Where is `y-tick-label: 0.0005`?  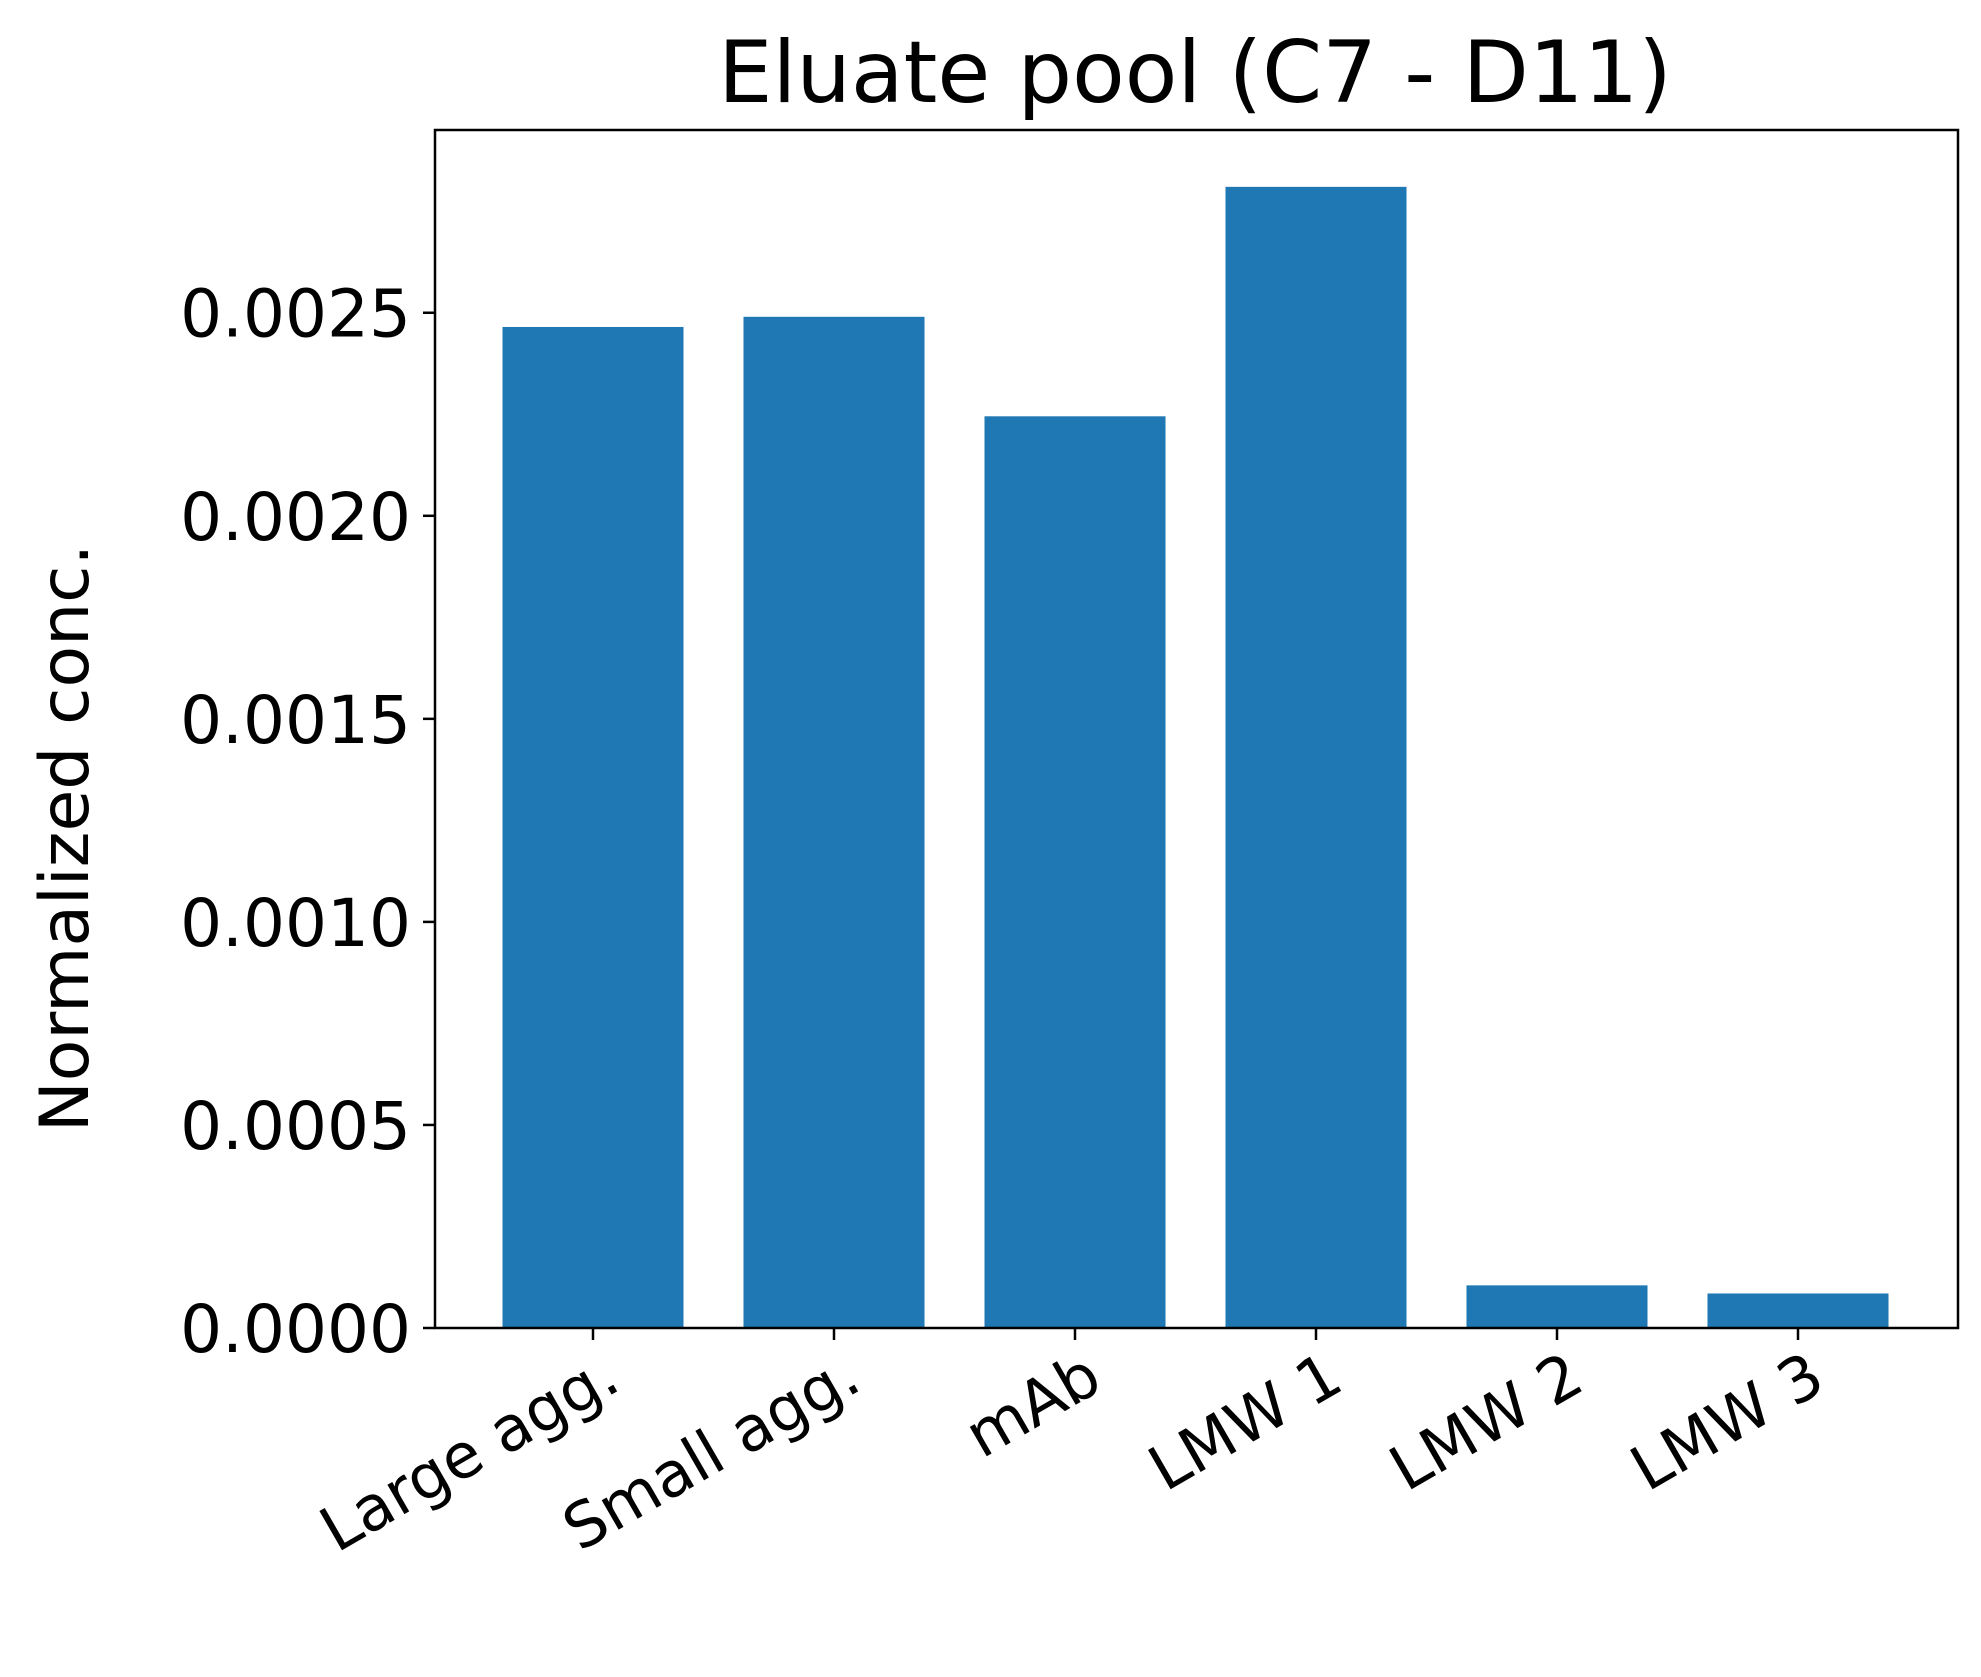 y-tick-label: 0.0005 is located at coordinates (295, 1126).